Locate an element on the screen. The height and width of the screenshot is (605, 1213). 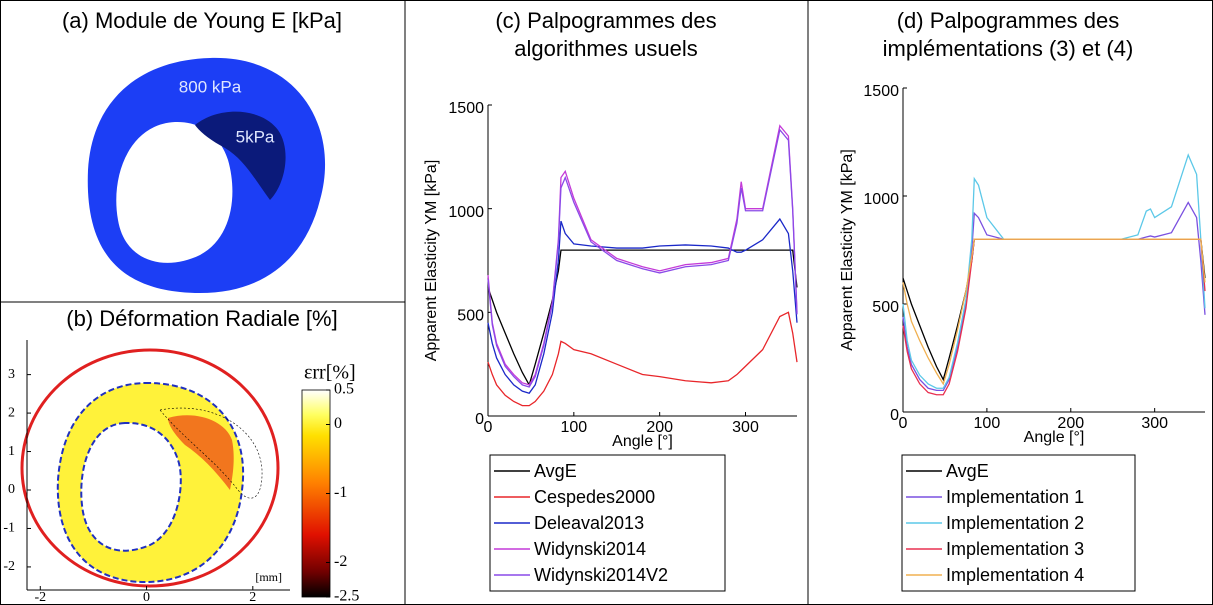
region-label: 5kPa is located at coordinates (255, 136).